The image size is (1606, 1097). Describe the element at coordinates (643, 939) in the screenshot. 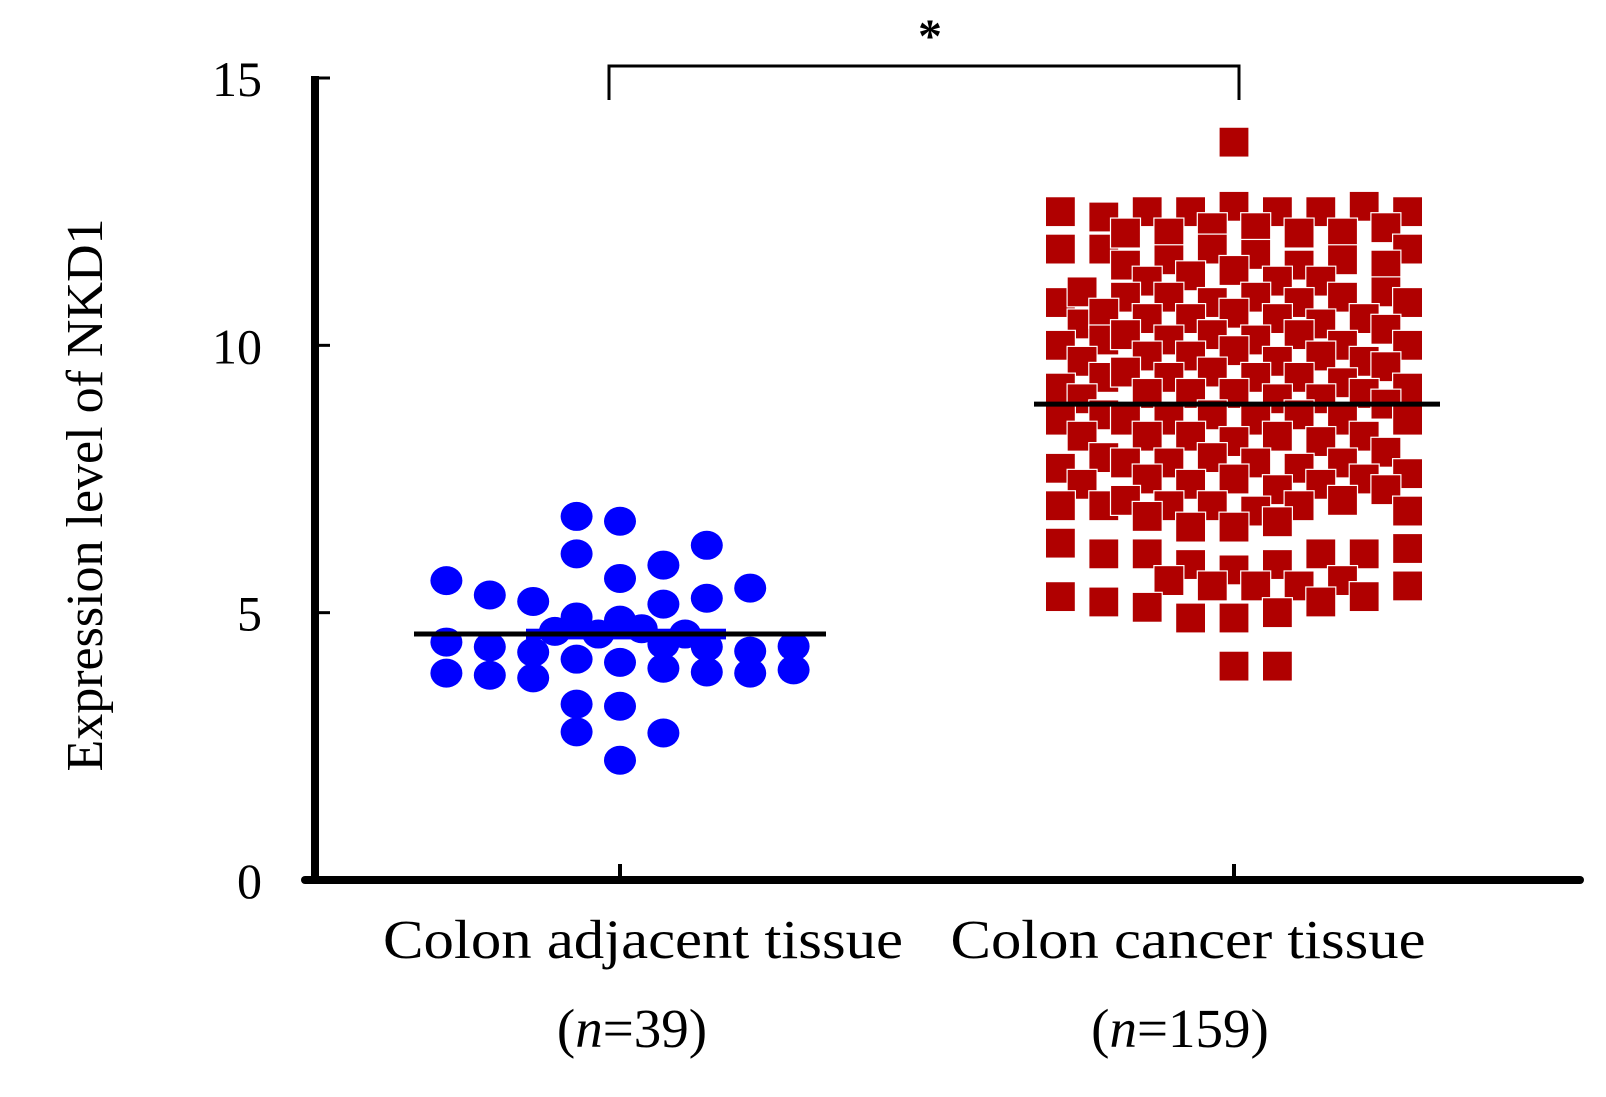

I see `x-tick-label-adjacent: Colon adjacent tissue` at that location.